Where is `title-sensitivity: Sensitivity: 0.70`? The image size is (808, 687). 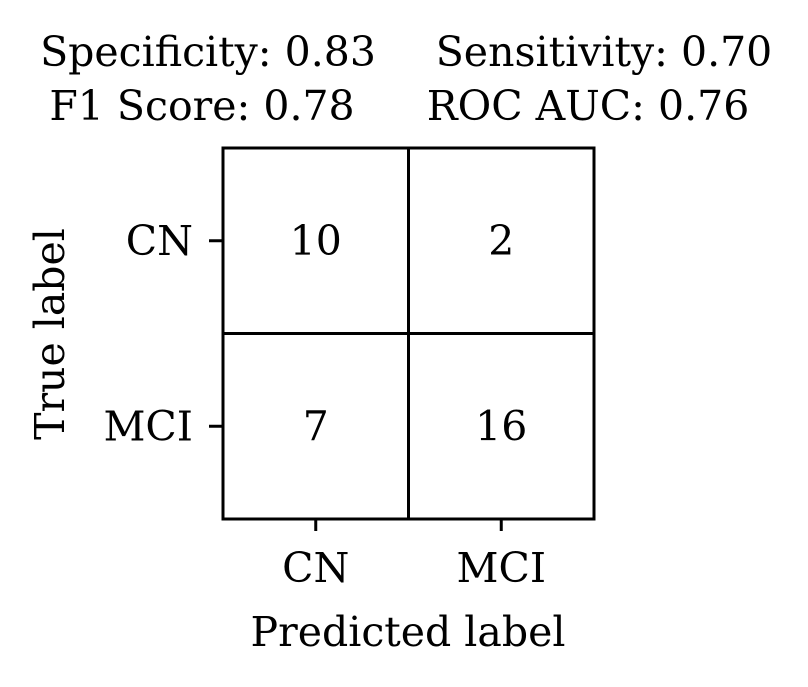
title-sensitivity: Sensitivity: 0.70 is located at coordinates (604, 52).